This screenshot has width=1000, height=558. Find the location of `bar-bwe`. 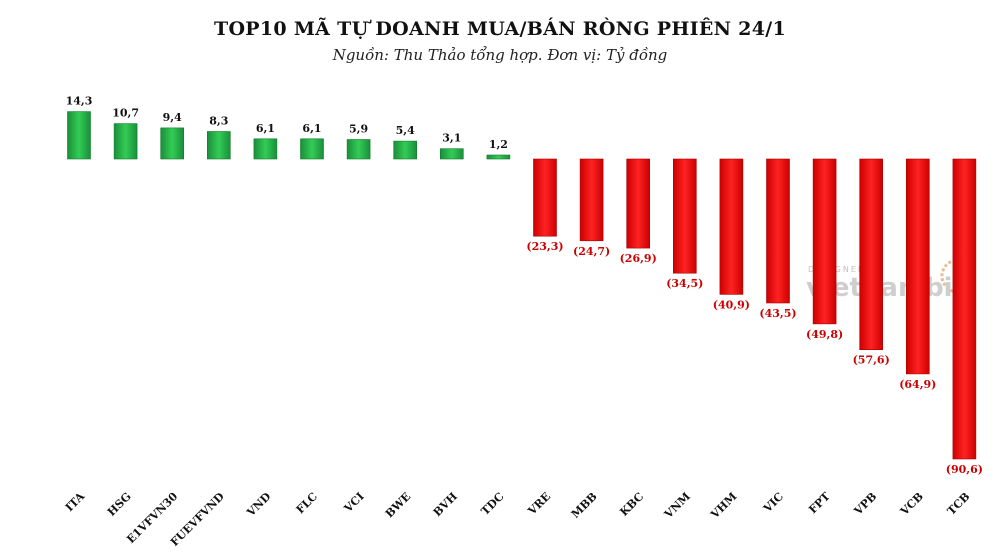

bar-bwe is located at coordinates (405, 150).